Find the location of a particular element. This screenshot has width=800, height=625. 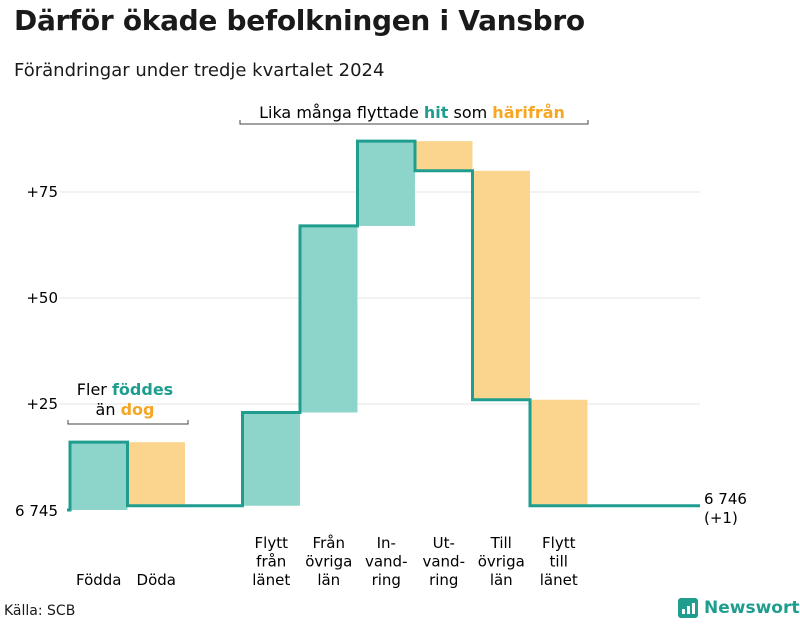

category-label: Ut- is located at coordinates (444, 543).